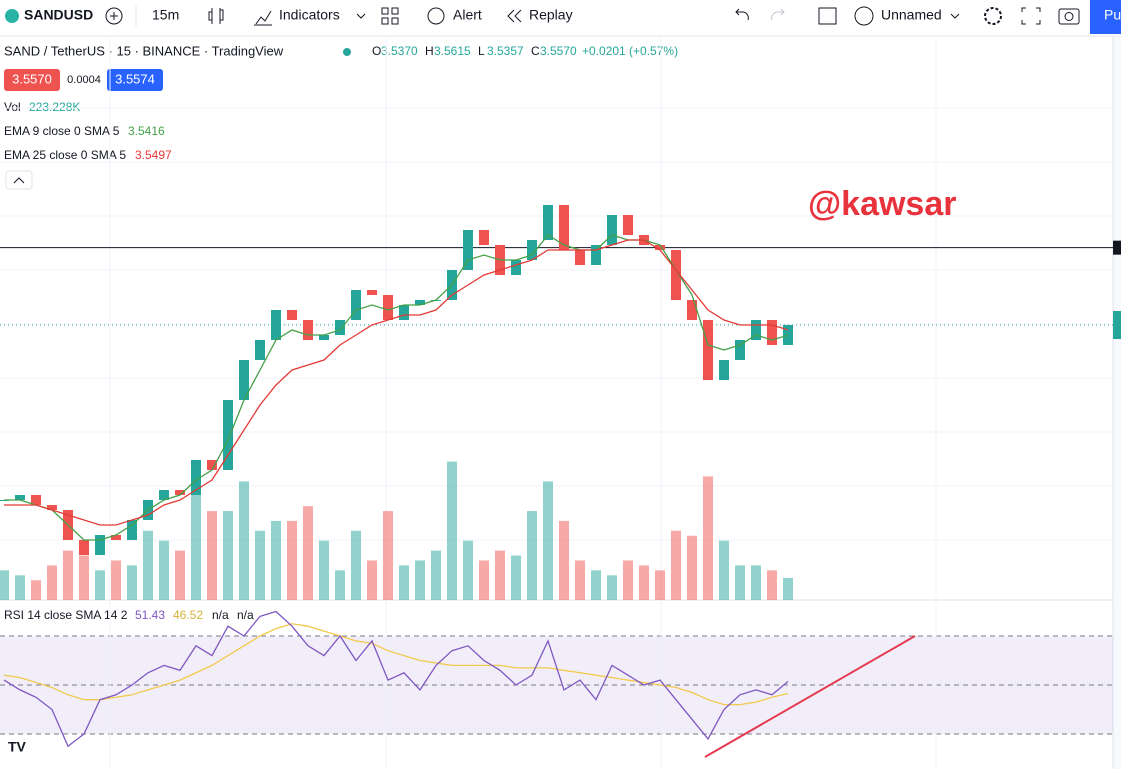 Image resolution: width=1121 pixels, height=774 pixels. Describe the element at coordinates (1117, 403) in the screenshot. I see `price-scale` at that location.